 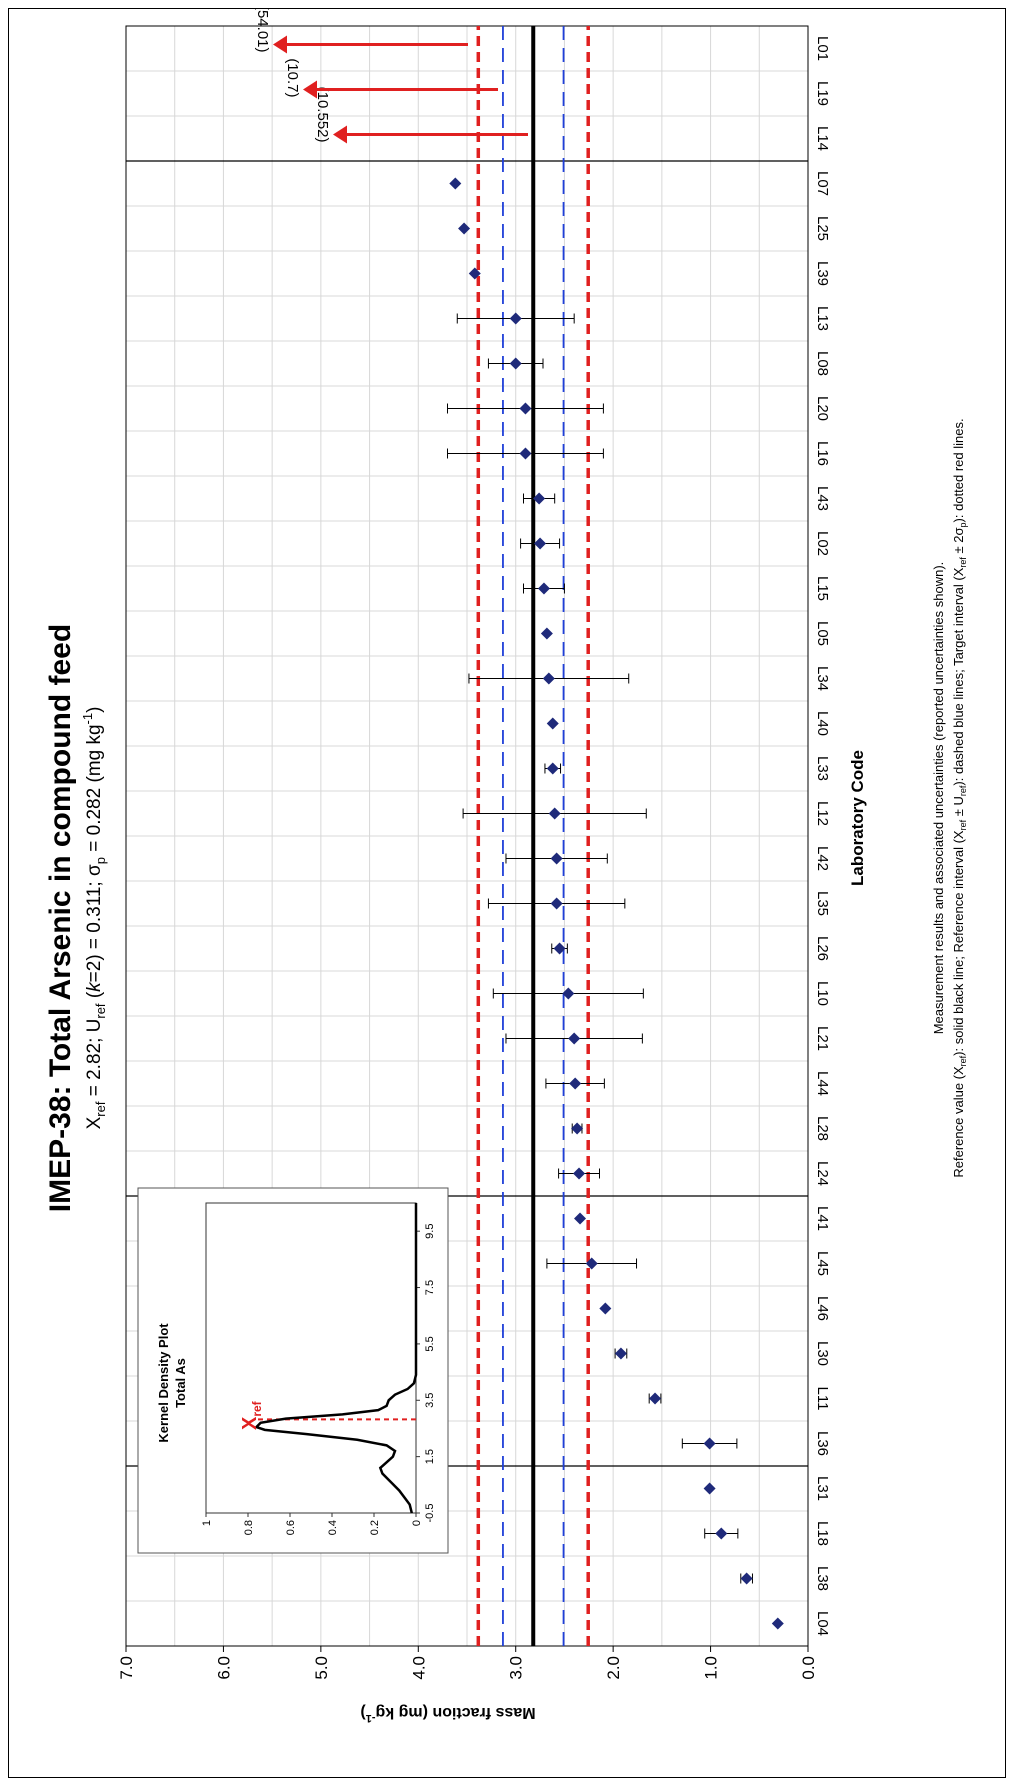 I want to click on x-tick-label: L43, so click(x=822, y=498).